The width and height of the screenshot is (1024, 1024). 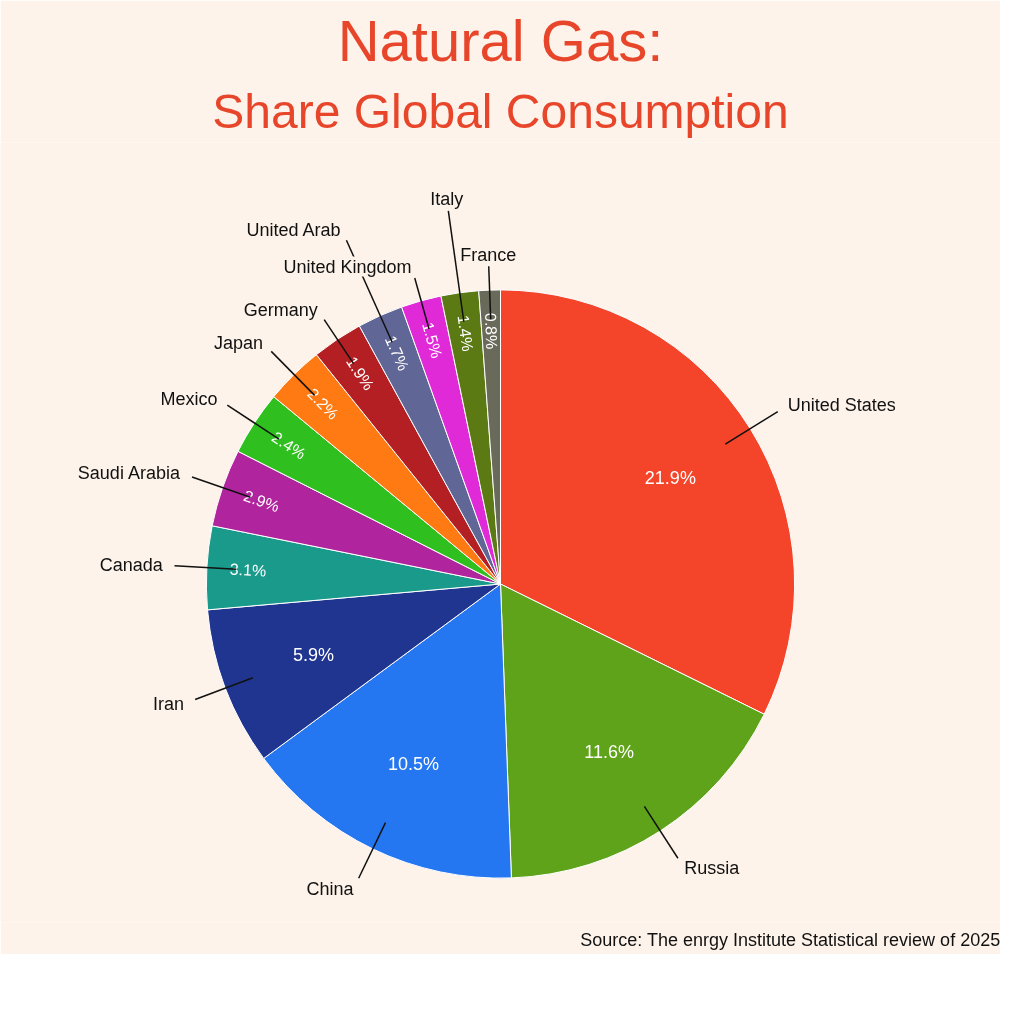 I want to click on slice-label: United Arab, so click(x=293, y=229).